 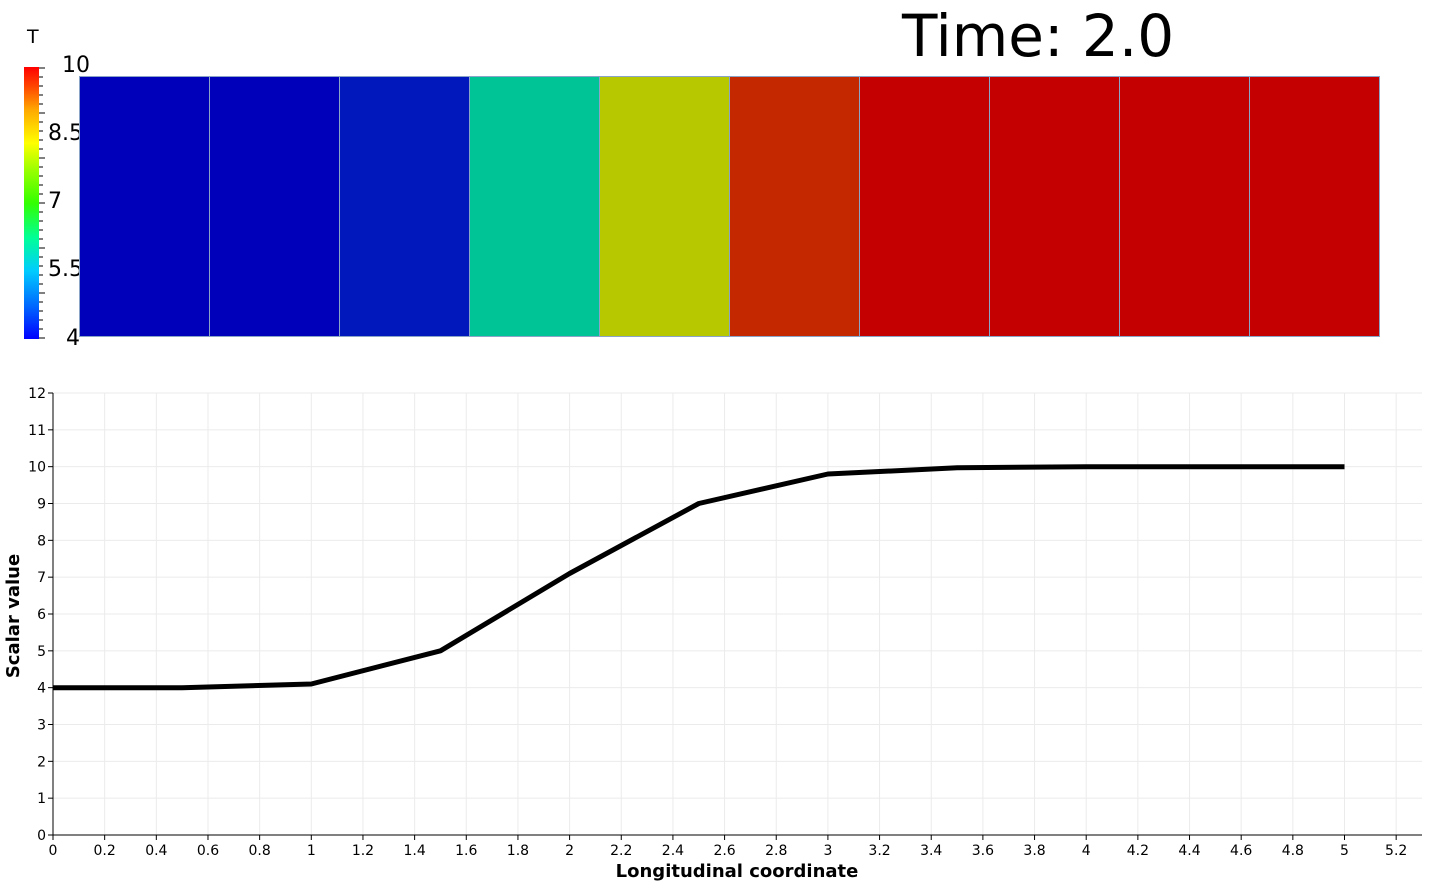 What do you see at coordinates (31, 203) in the screenshot?
I see `colorbar-gradient` at bounding box center [31, 203].